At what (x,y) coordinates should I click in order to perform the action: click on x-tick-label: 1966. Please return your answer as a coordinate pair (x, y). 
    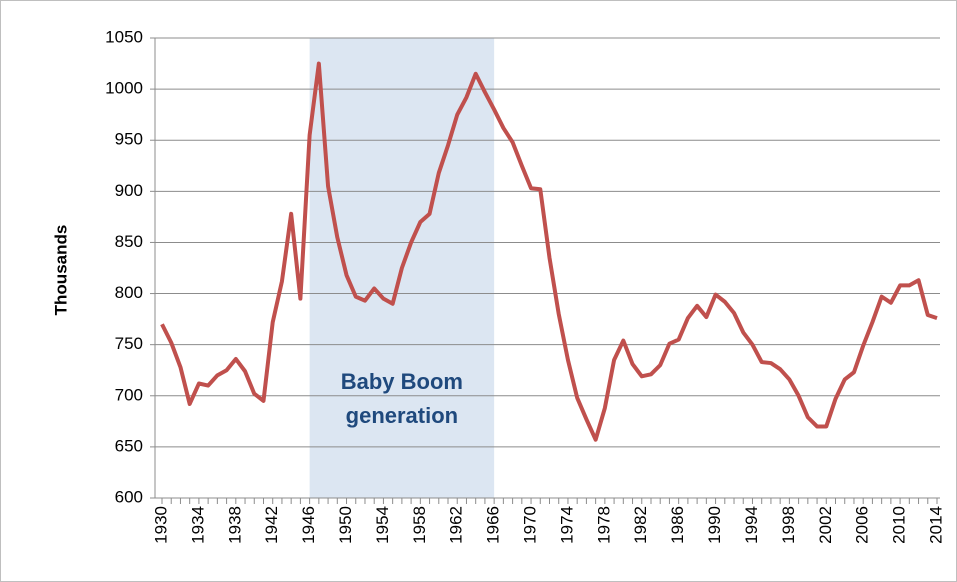
    Looking at the image, I should click on (493, 525).